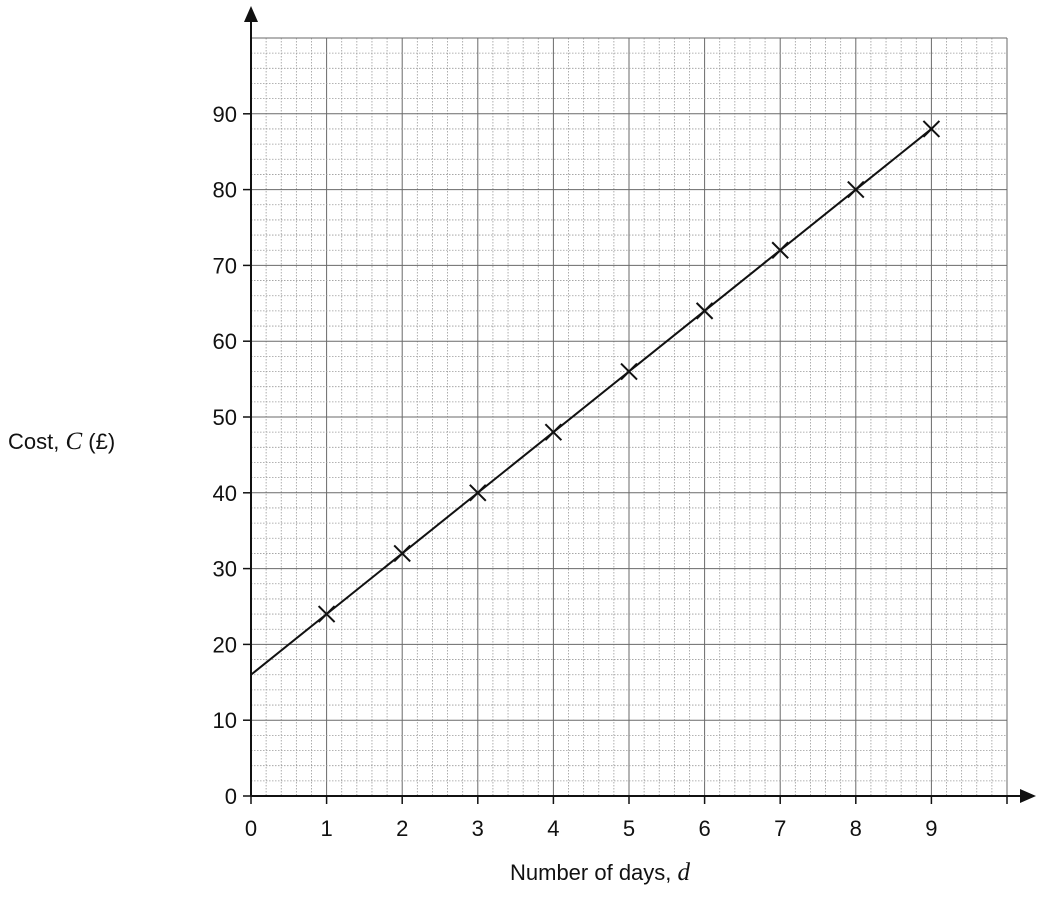 The width and height of the screenshot is (1037, 900). I want to click on x-tick-label: 1, so click(326, 828).